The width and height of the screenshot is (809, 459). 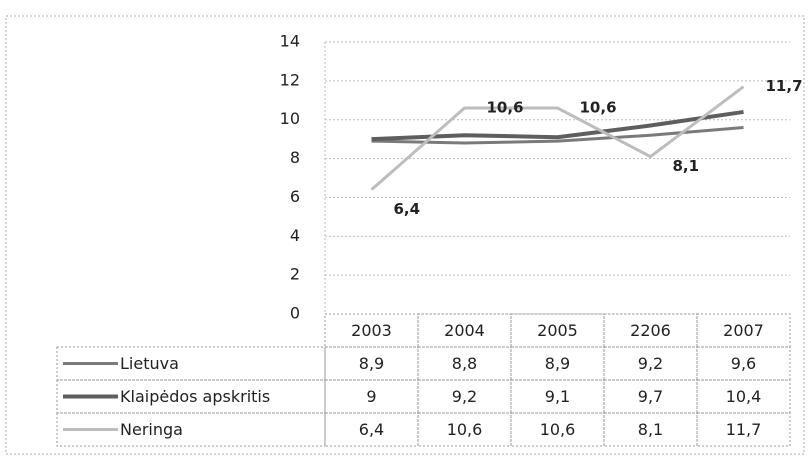 I want to click on table-value: 8,8, so click(x=464, y=363).